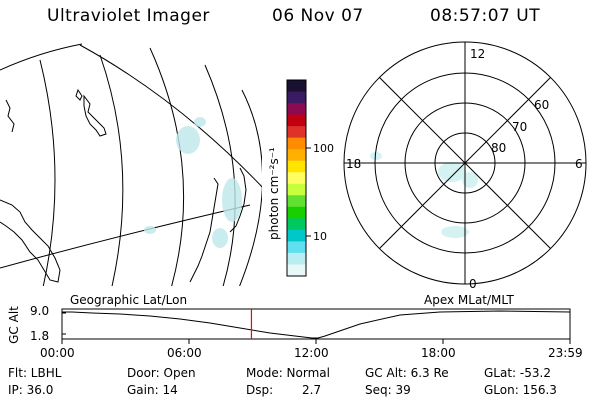 This screenshot has height=400, width=600. What do you see at coordinates (128, 16) in the screenshot?
I see `instrument-title: Ultraviolet Imager` at bounding box center [128, 16].